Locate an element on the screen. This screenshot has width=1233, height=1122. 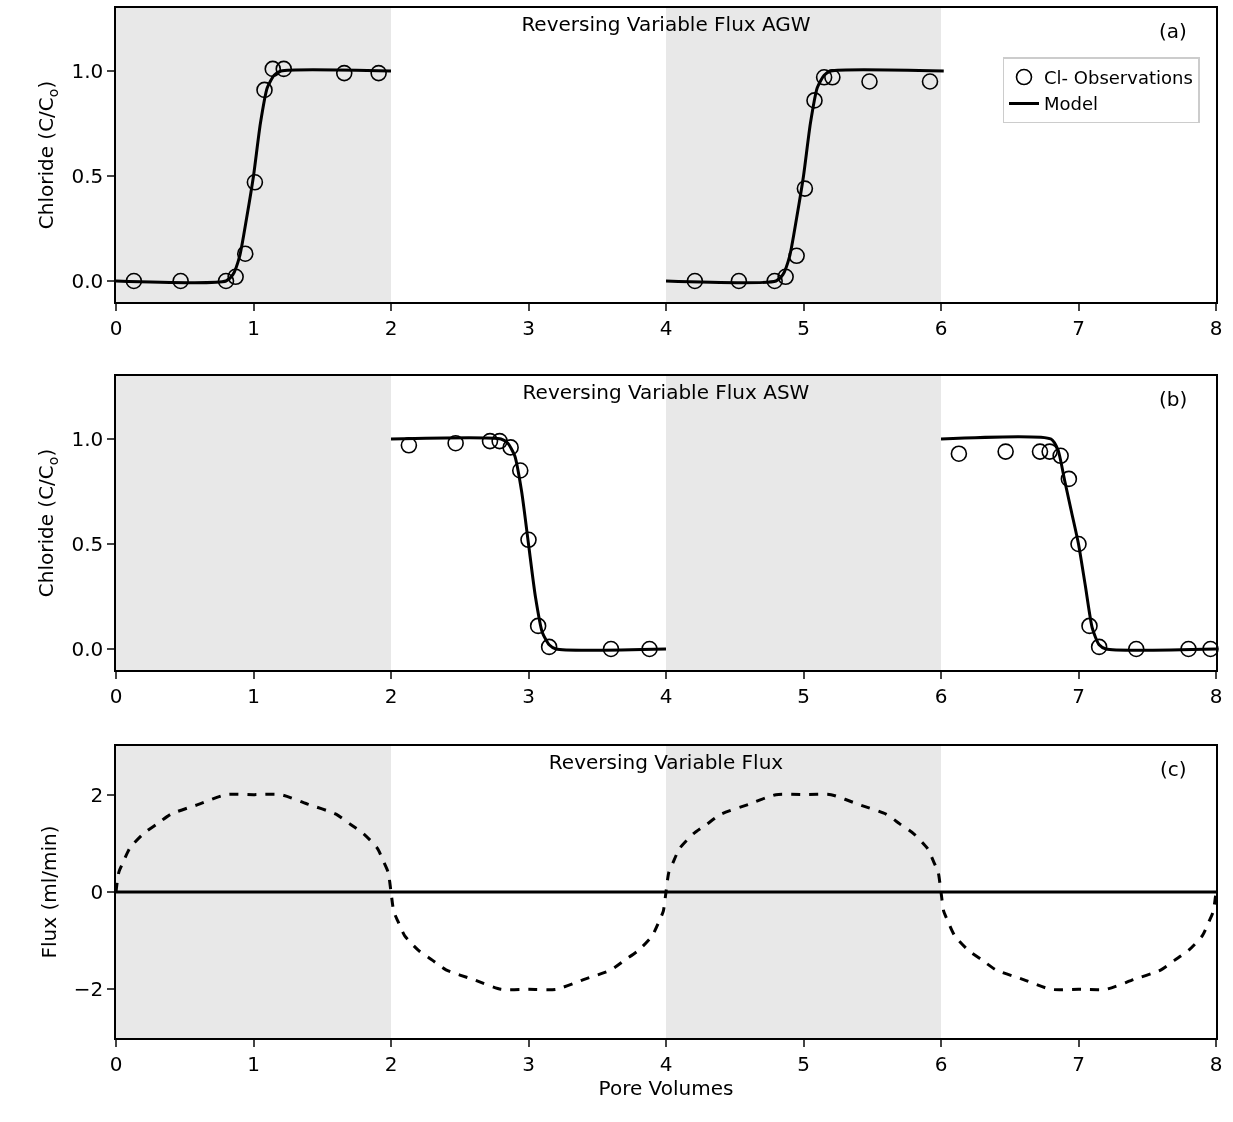
legend-label: Cl- Observations is located at coordinates (1118, 78).